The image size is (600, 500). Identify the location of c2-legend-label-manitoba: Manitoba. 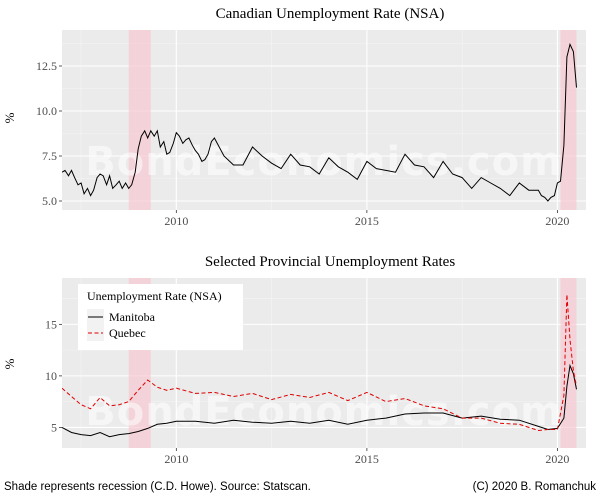
(132, 317).